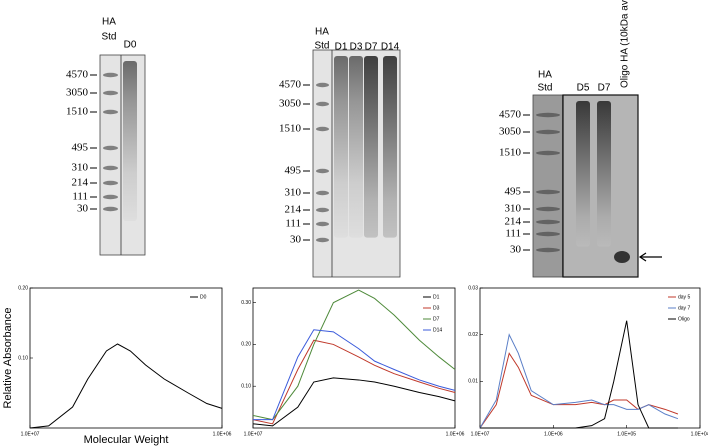 This screenshot has height=448, width=708. I want to click on lane-label: D1, so click(341, 47).